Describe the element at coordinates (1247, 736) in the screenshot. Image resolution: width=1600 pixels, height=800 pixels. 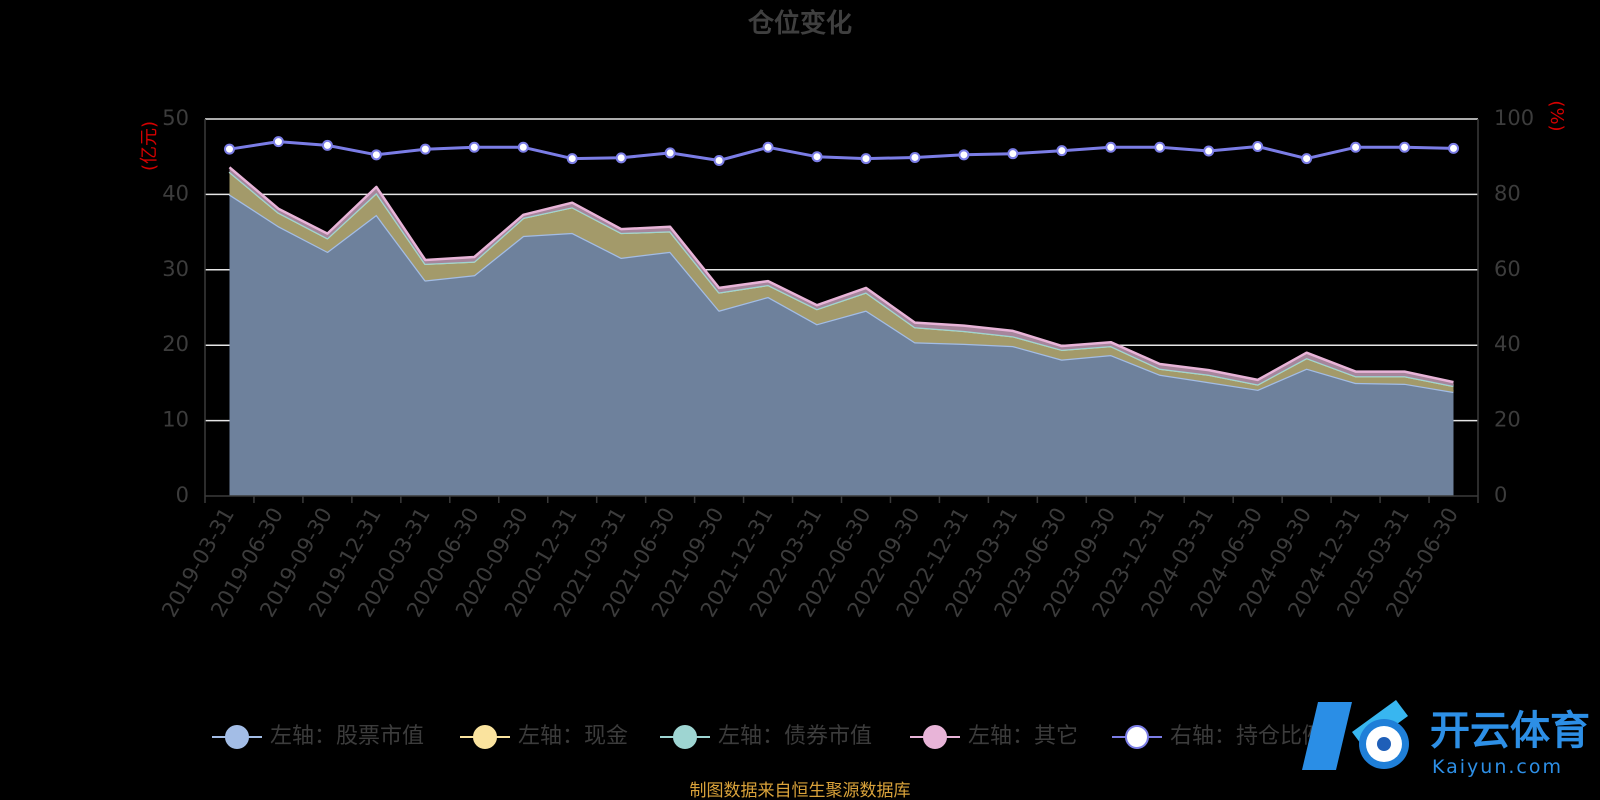
I see `legend-label: 右轴：持仓比例` at that location.